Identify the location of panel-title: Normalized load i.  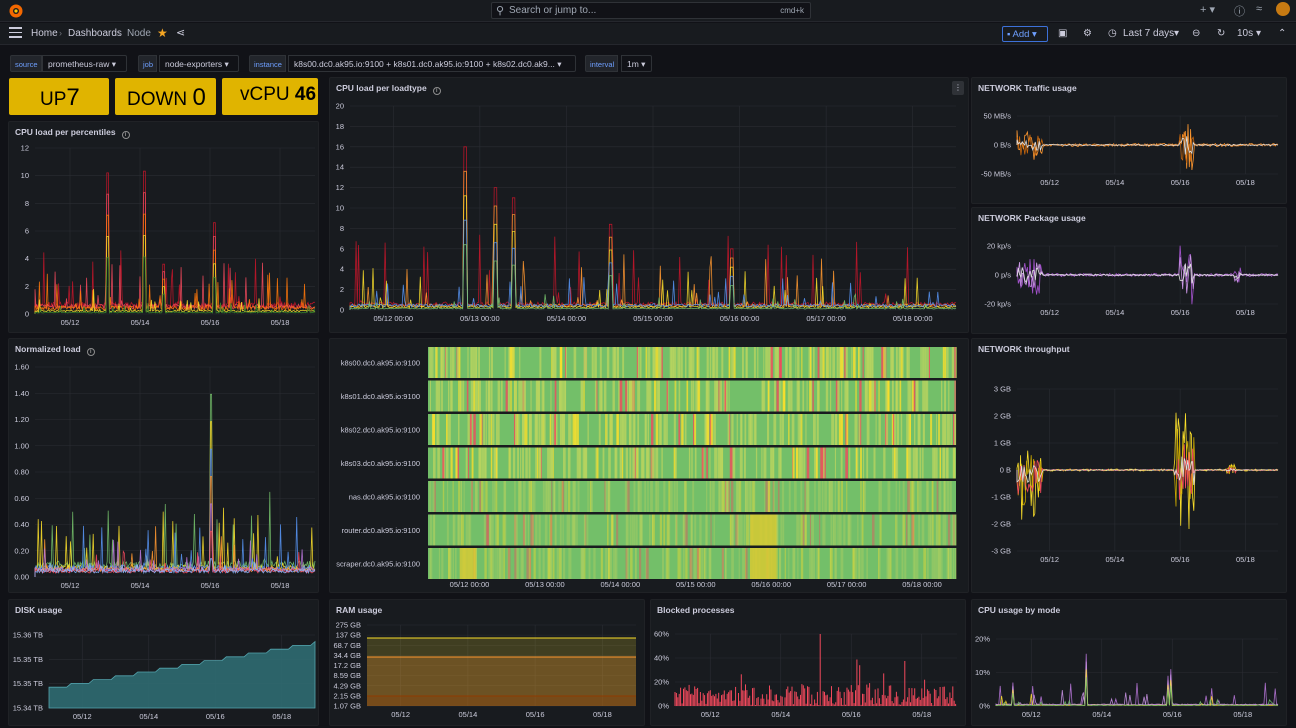
(55, 350).